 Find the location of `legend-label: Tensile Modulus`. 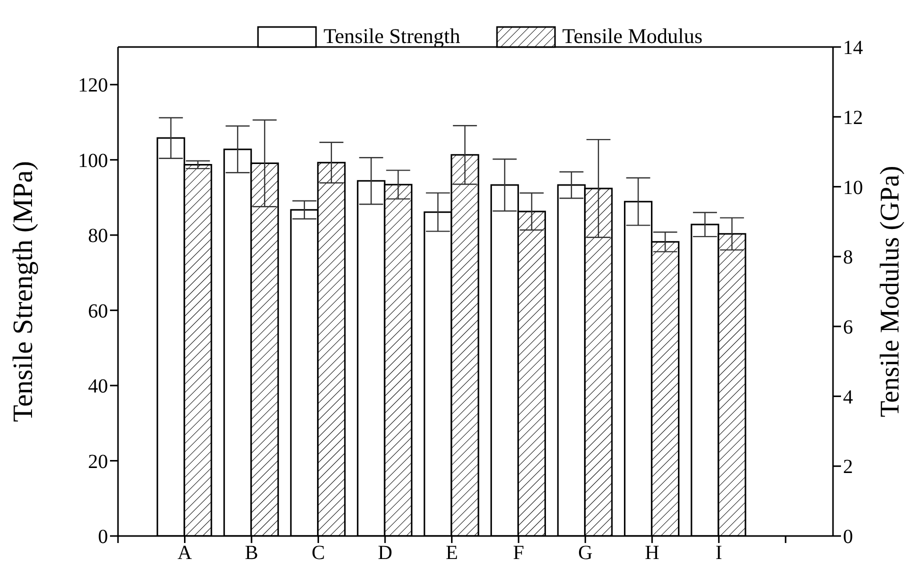

legend-label: Tensile Modulus is located at coordinates (632, 36).